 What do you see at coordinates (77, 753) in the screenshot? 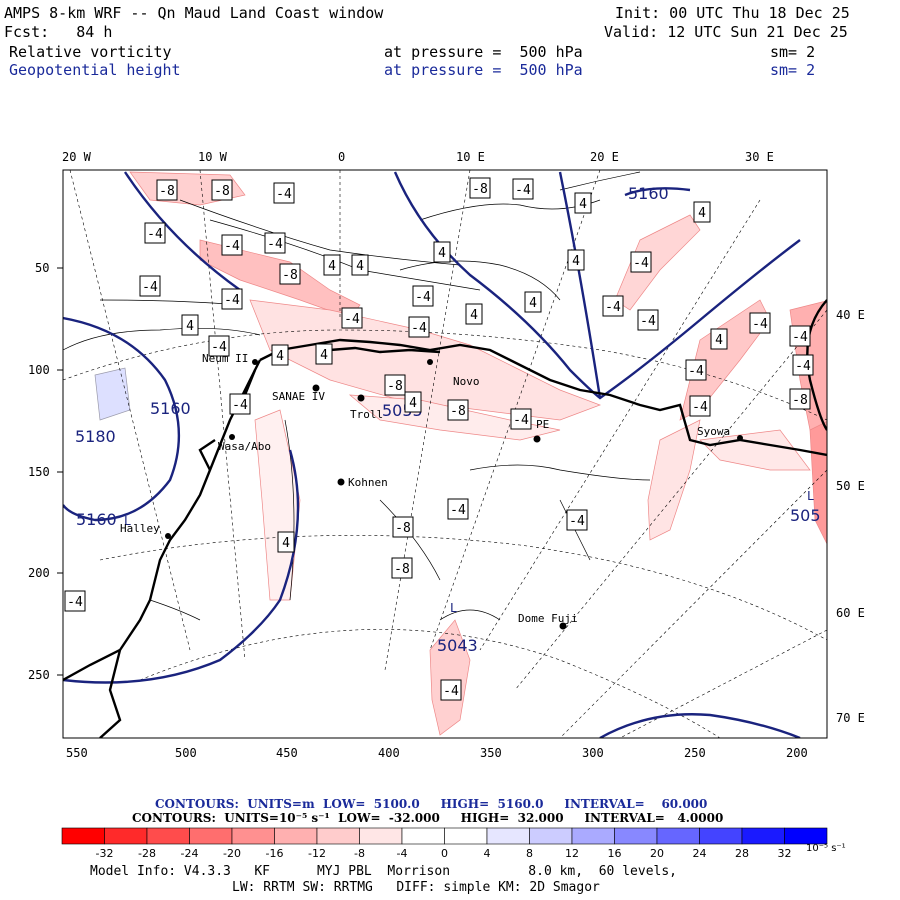
I see `x-label: 550` at bounding box center [77, 753].